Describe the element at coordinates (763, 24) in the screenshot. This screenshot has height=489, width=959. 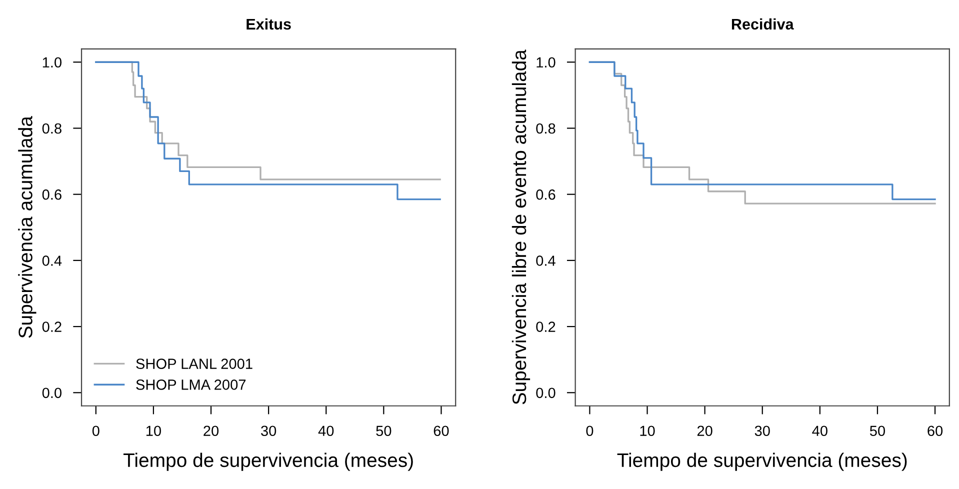
I see `chart-title: Recidiva` at that location.